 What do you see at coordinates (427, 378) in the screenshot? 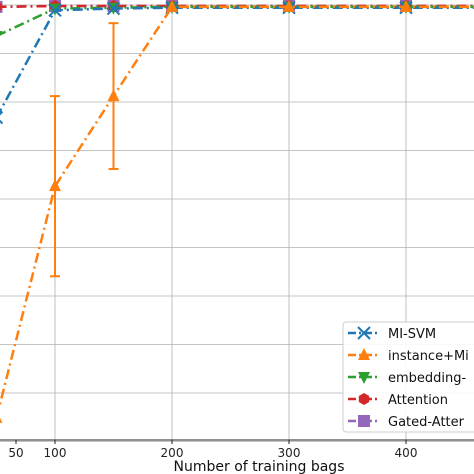
I see `legend-label: embedding-` at bounding box center [427, 378].